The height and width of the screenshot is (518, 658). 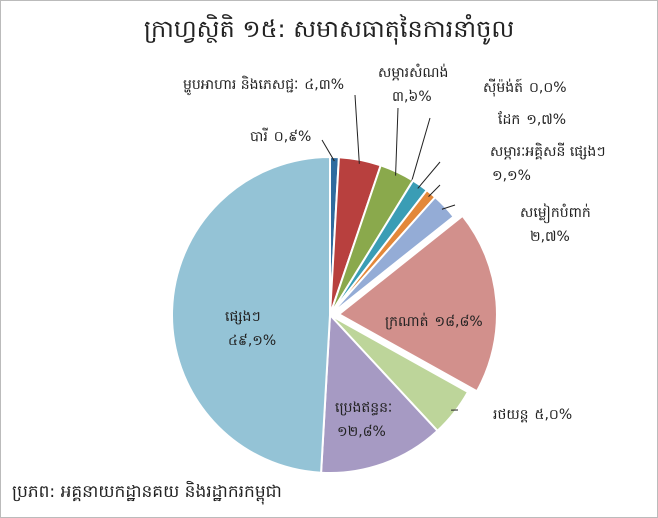 What do you see at coordinates (243, 317) in the screenshot?
I see `slice-name: ផ្សេងៗ` at bounding box center [243, 317].